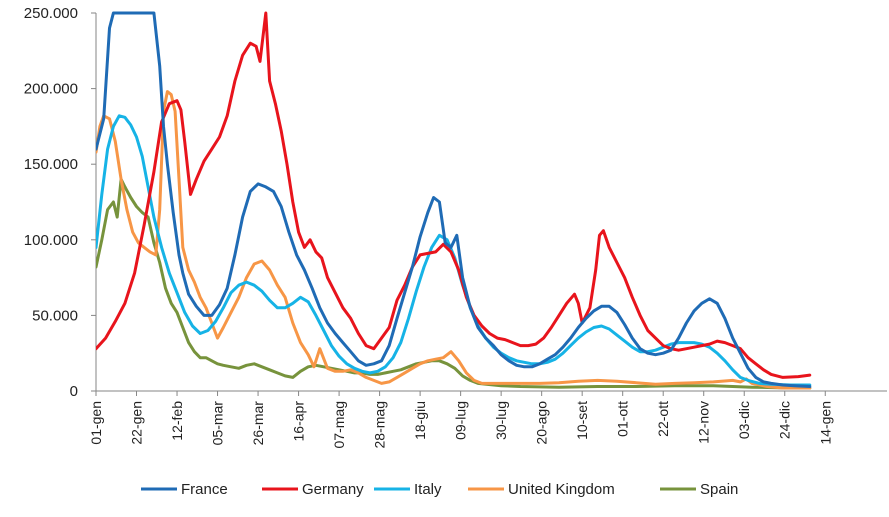 Image resolution: width=889 pixels, height=517 pixels. I want to click on legend: France Germany Italy United Kingdom Spain, so click(439, 489).